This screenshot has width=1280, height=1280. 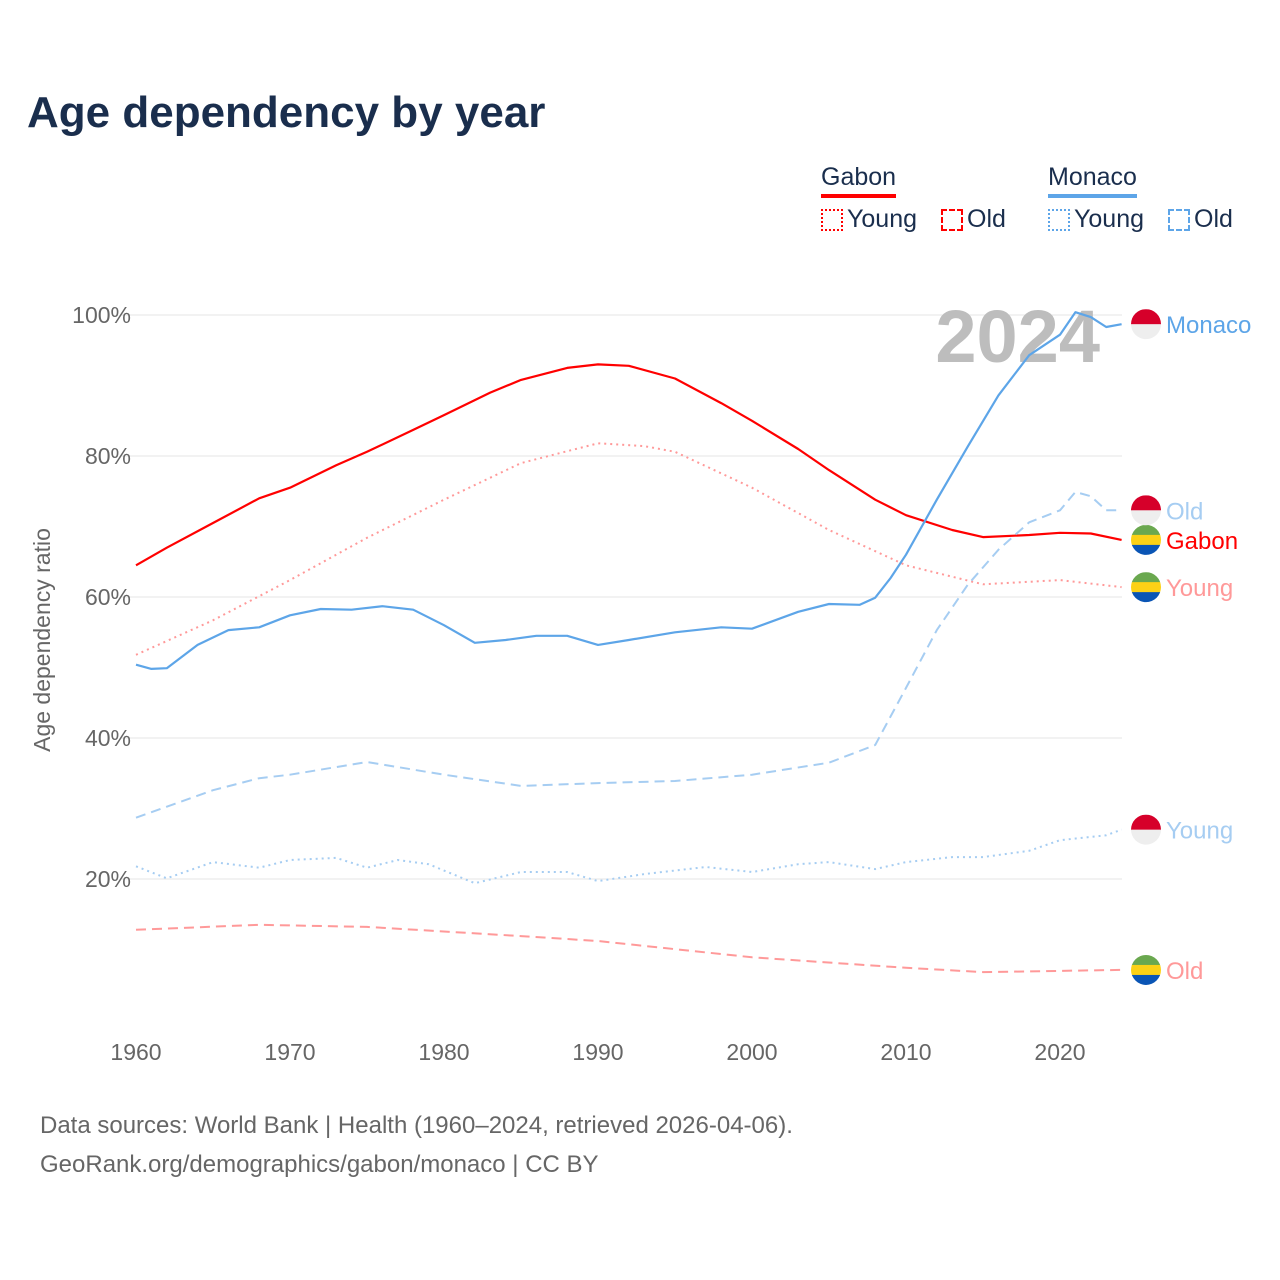 I want to click on y-tick-label: 20%, so click(x=108, y=879).